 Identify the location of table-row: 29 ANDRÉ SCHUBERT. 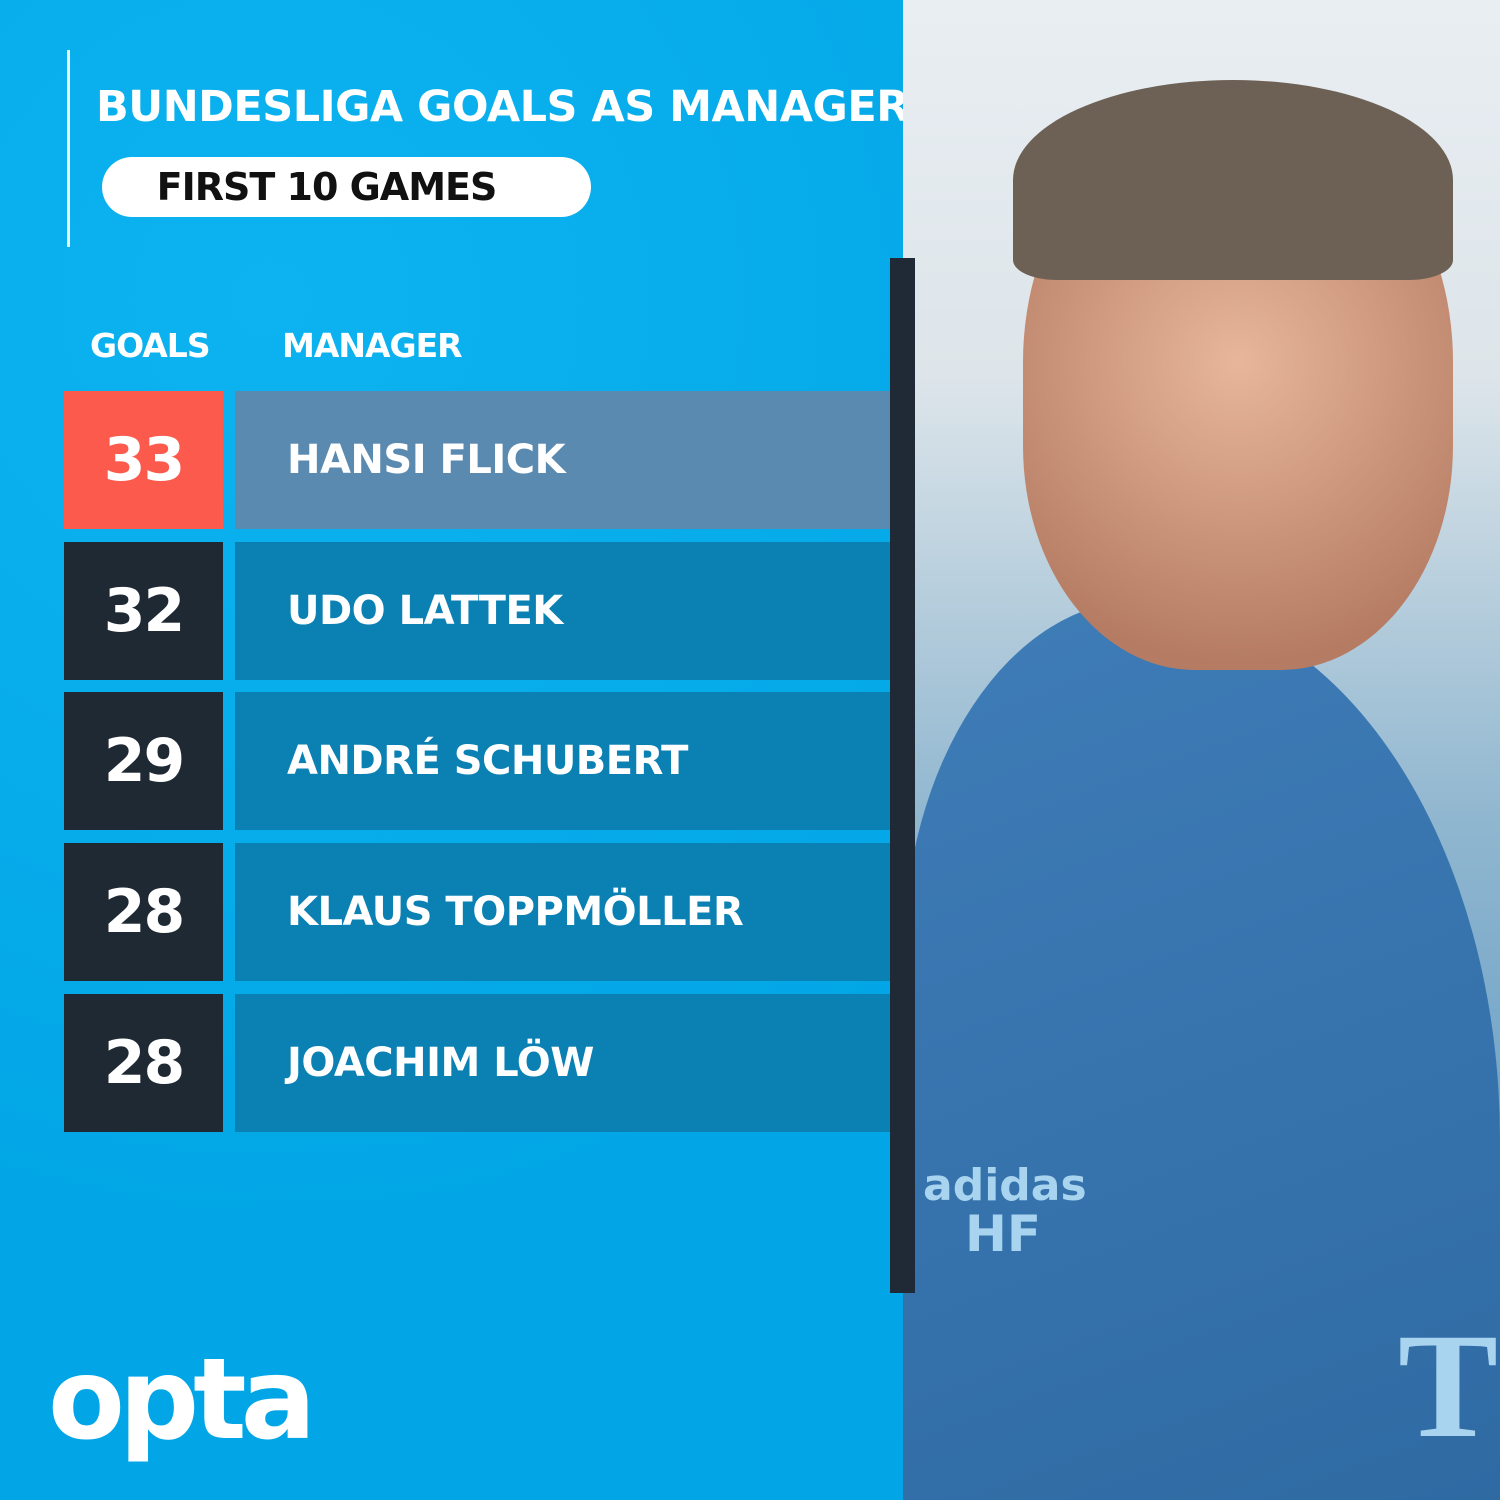
(477, 761).